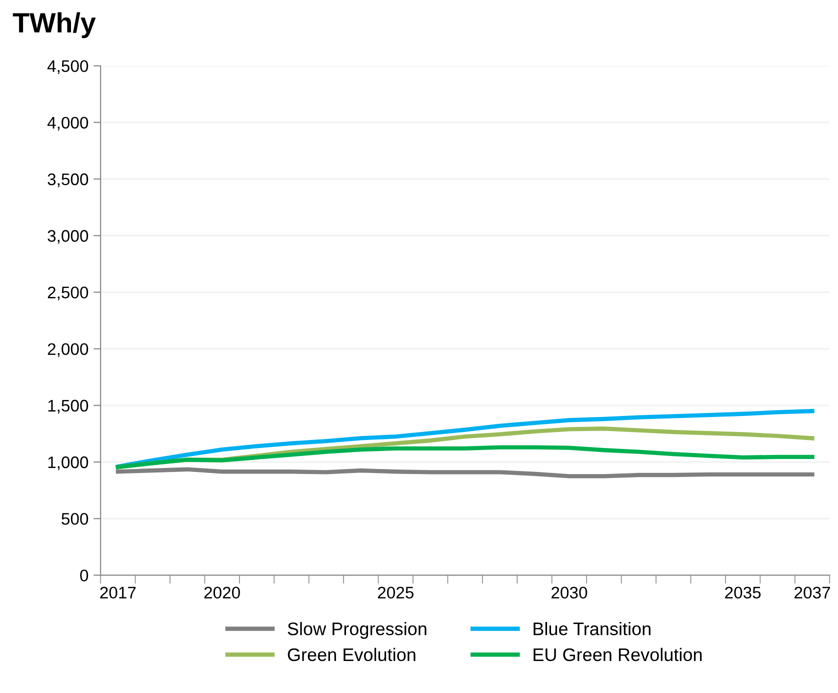 This screenshot has width=838, height=693. I want to click on x-tick-label: 2020, so click(222, 592).